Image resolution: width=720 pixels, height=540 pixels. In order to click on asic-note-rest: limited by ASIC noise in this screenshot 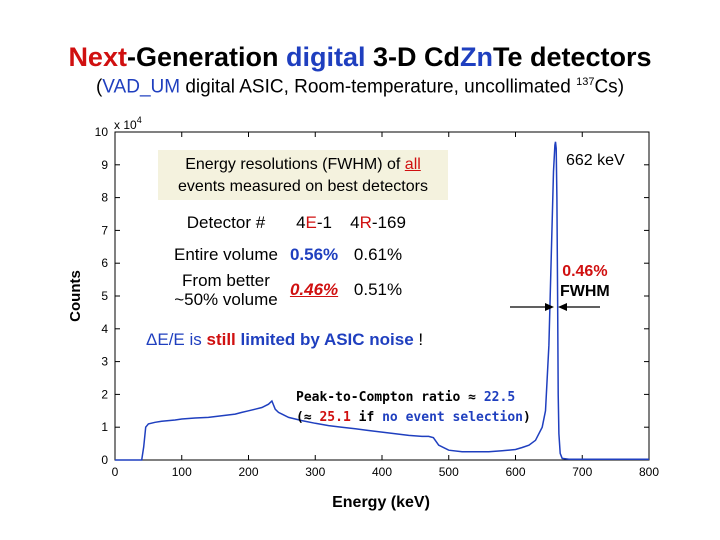, I will do `click(324, 339)`.